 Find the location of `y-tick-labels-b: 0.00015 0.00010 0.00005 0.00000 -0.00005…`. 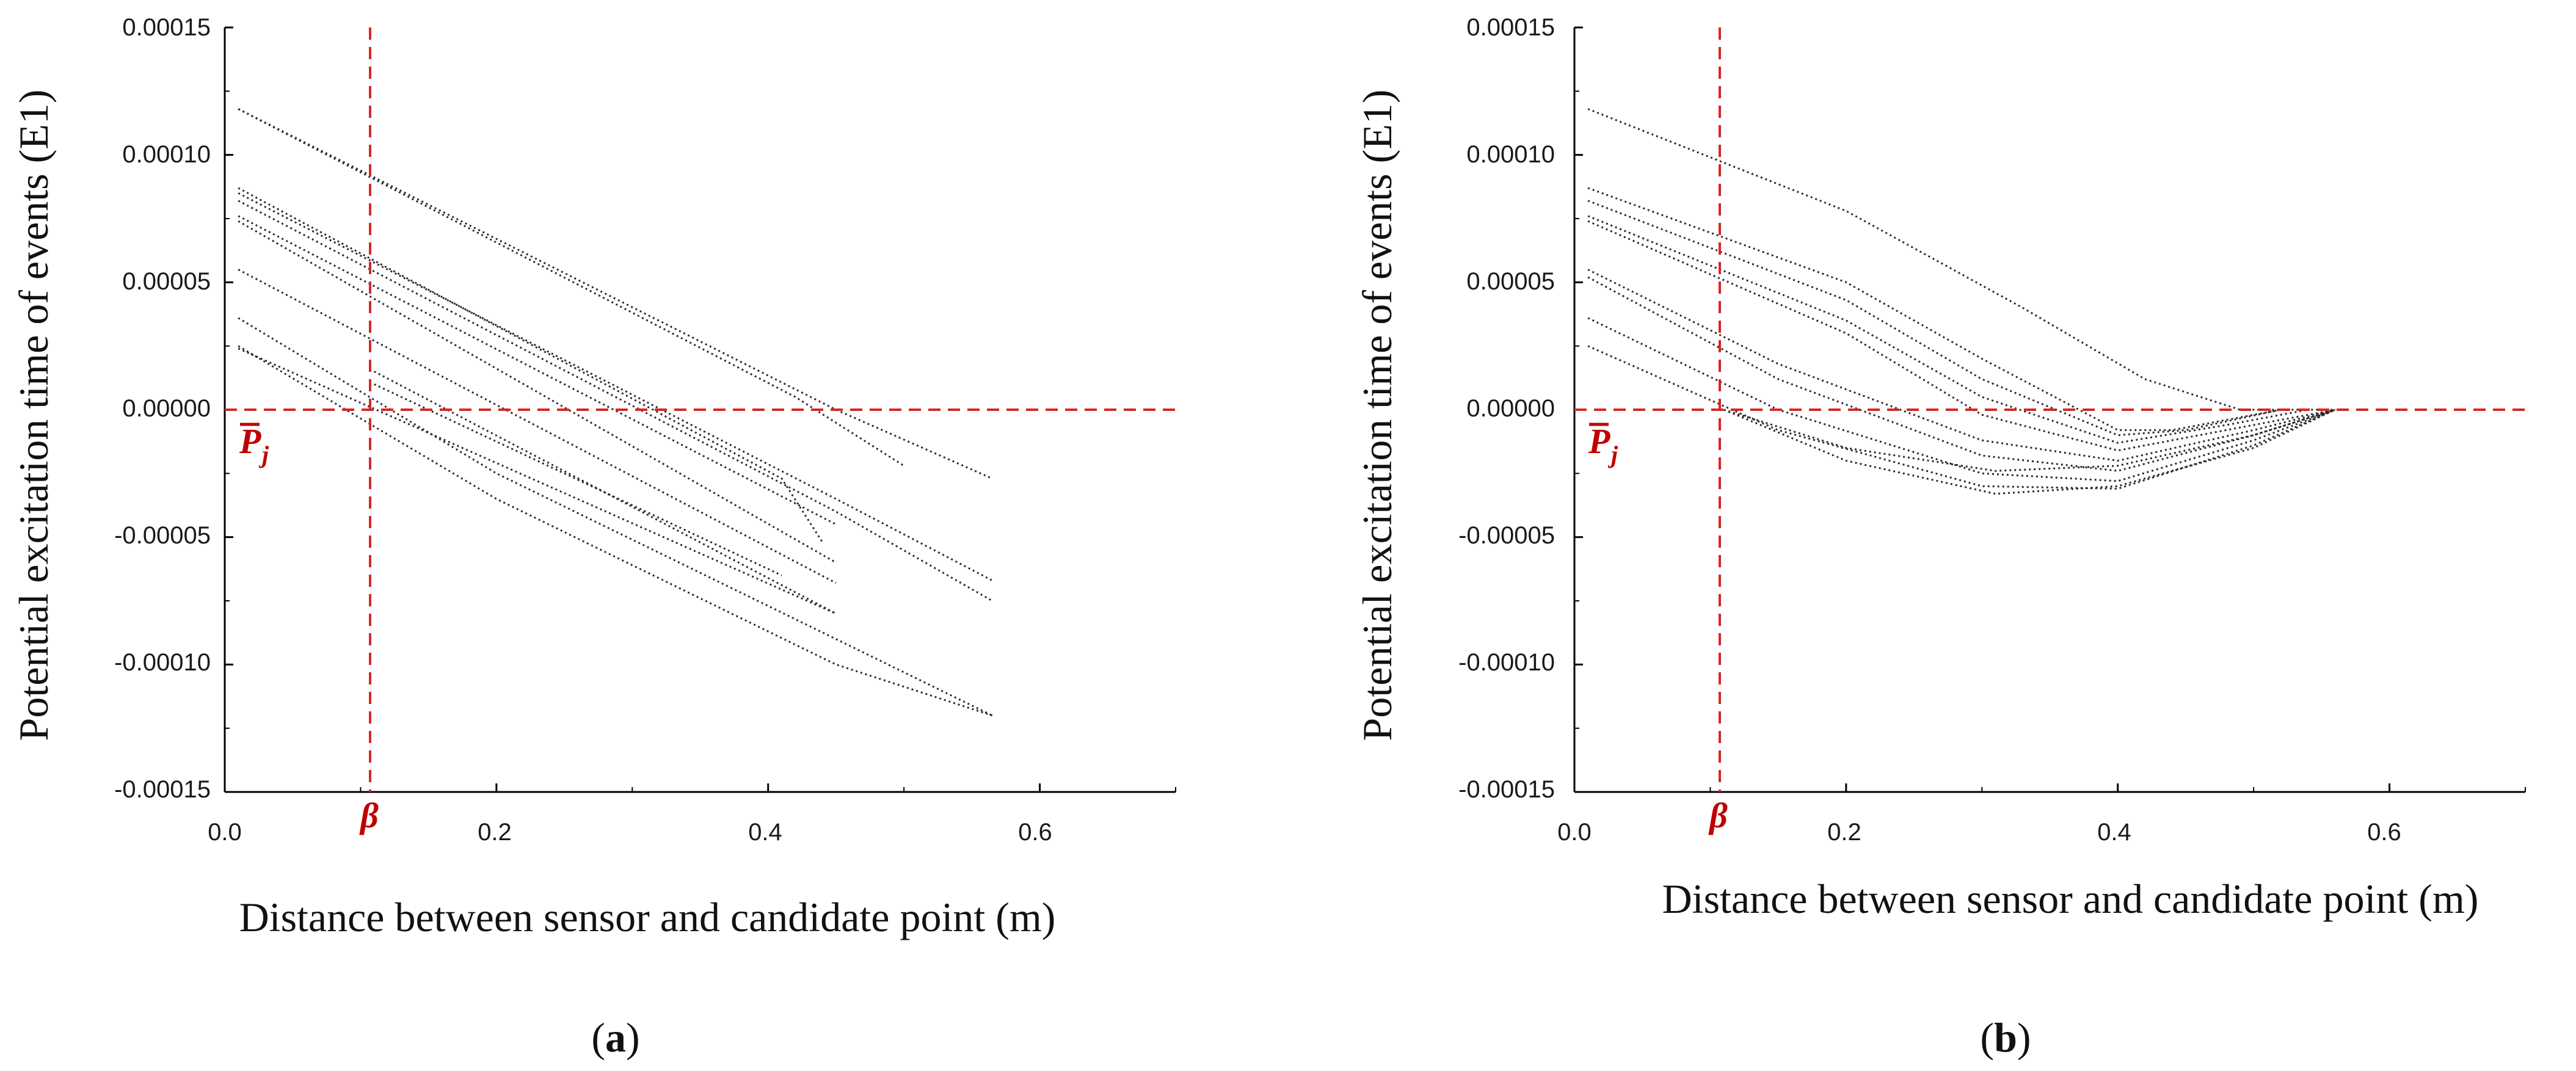

y-tick-labels-b: 0.00015 0.00010 0.00005 0.00000 -0.00005… is located at coordinates (1506, 408).